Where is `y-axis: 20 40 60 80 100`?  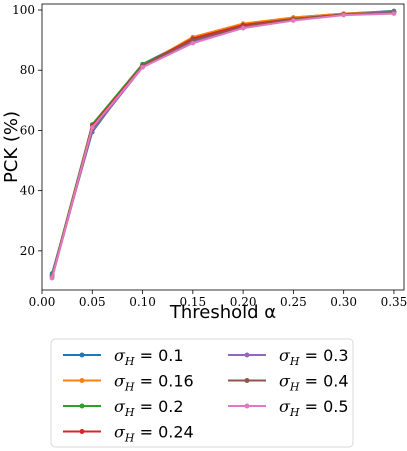
y-axis: 20 40 60 80 100 is located at coordinates (27, 130).